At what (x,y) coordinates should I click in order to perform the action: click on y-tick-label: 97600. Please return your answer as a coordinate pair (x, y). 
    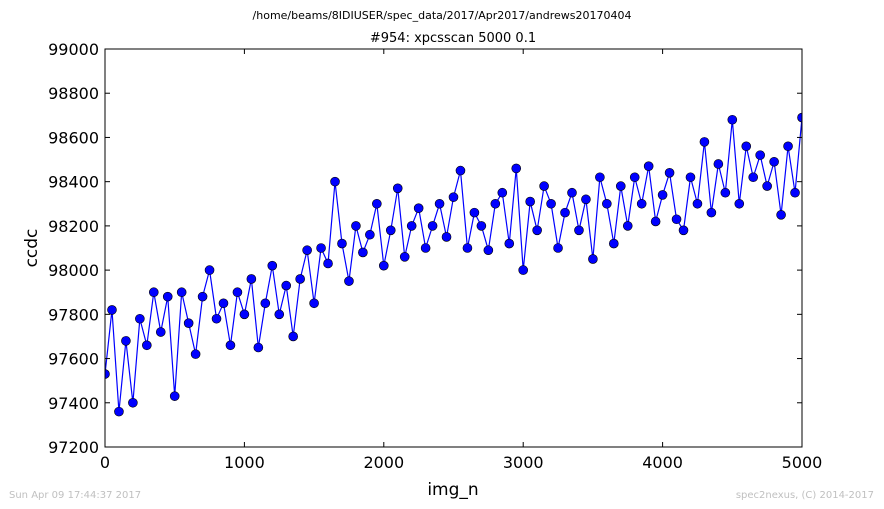
    Looking at the image, I should click on (73, 359).